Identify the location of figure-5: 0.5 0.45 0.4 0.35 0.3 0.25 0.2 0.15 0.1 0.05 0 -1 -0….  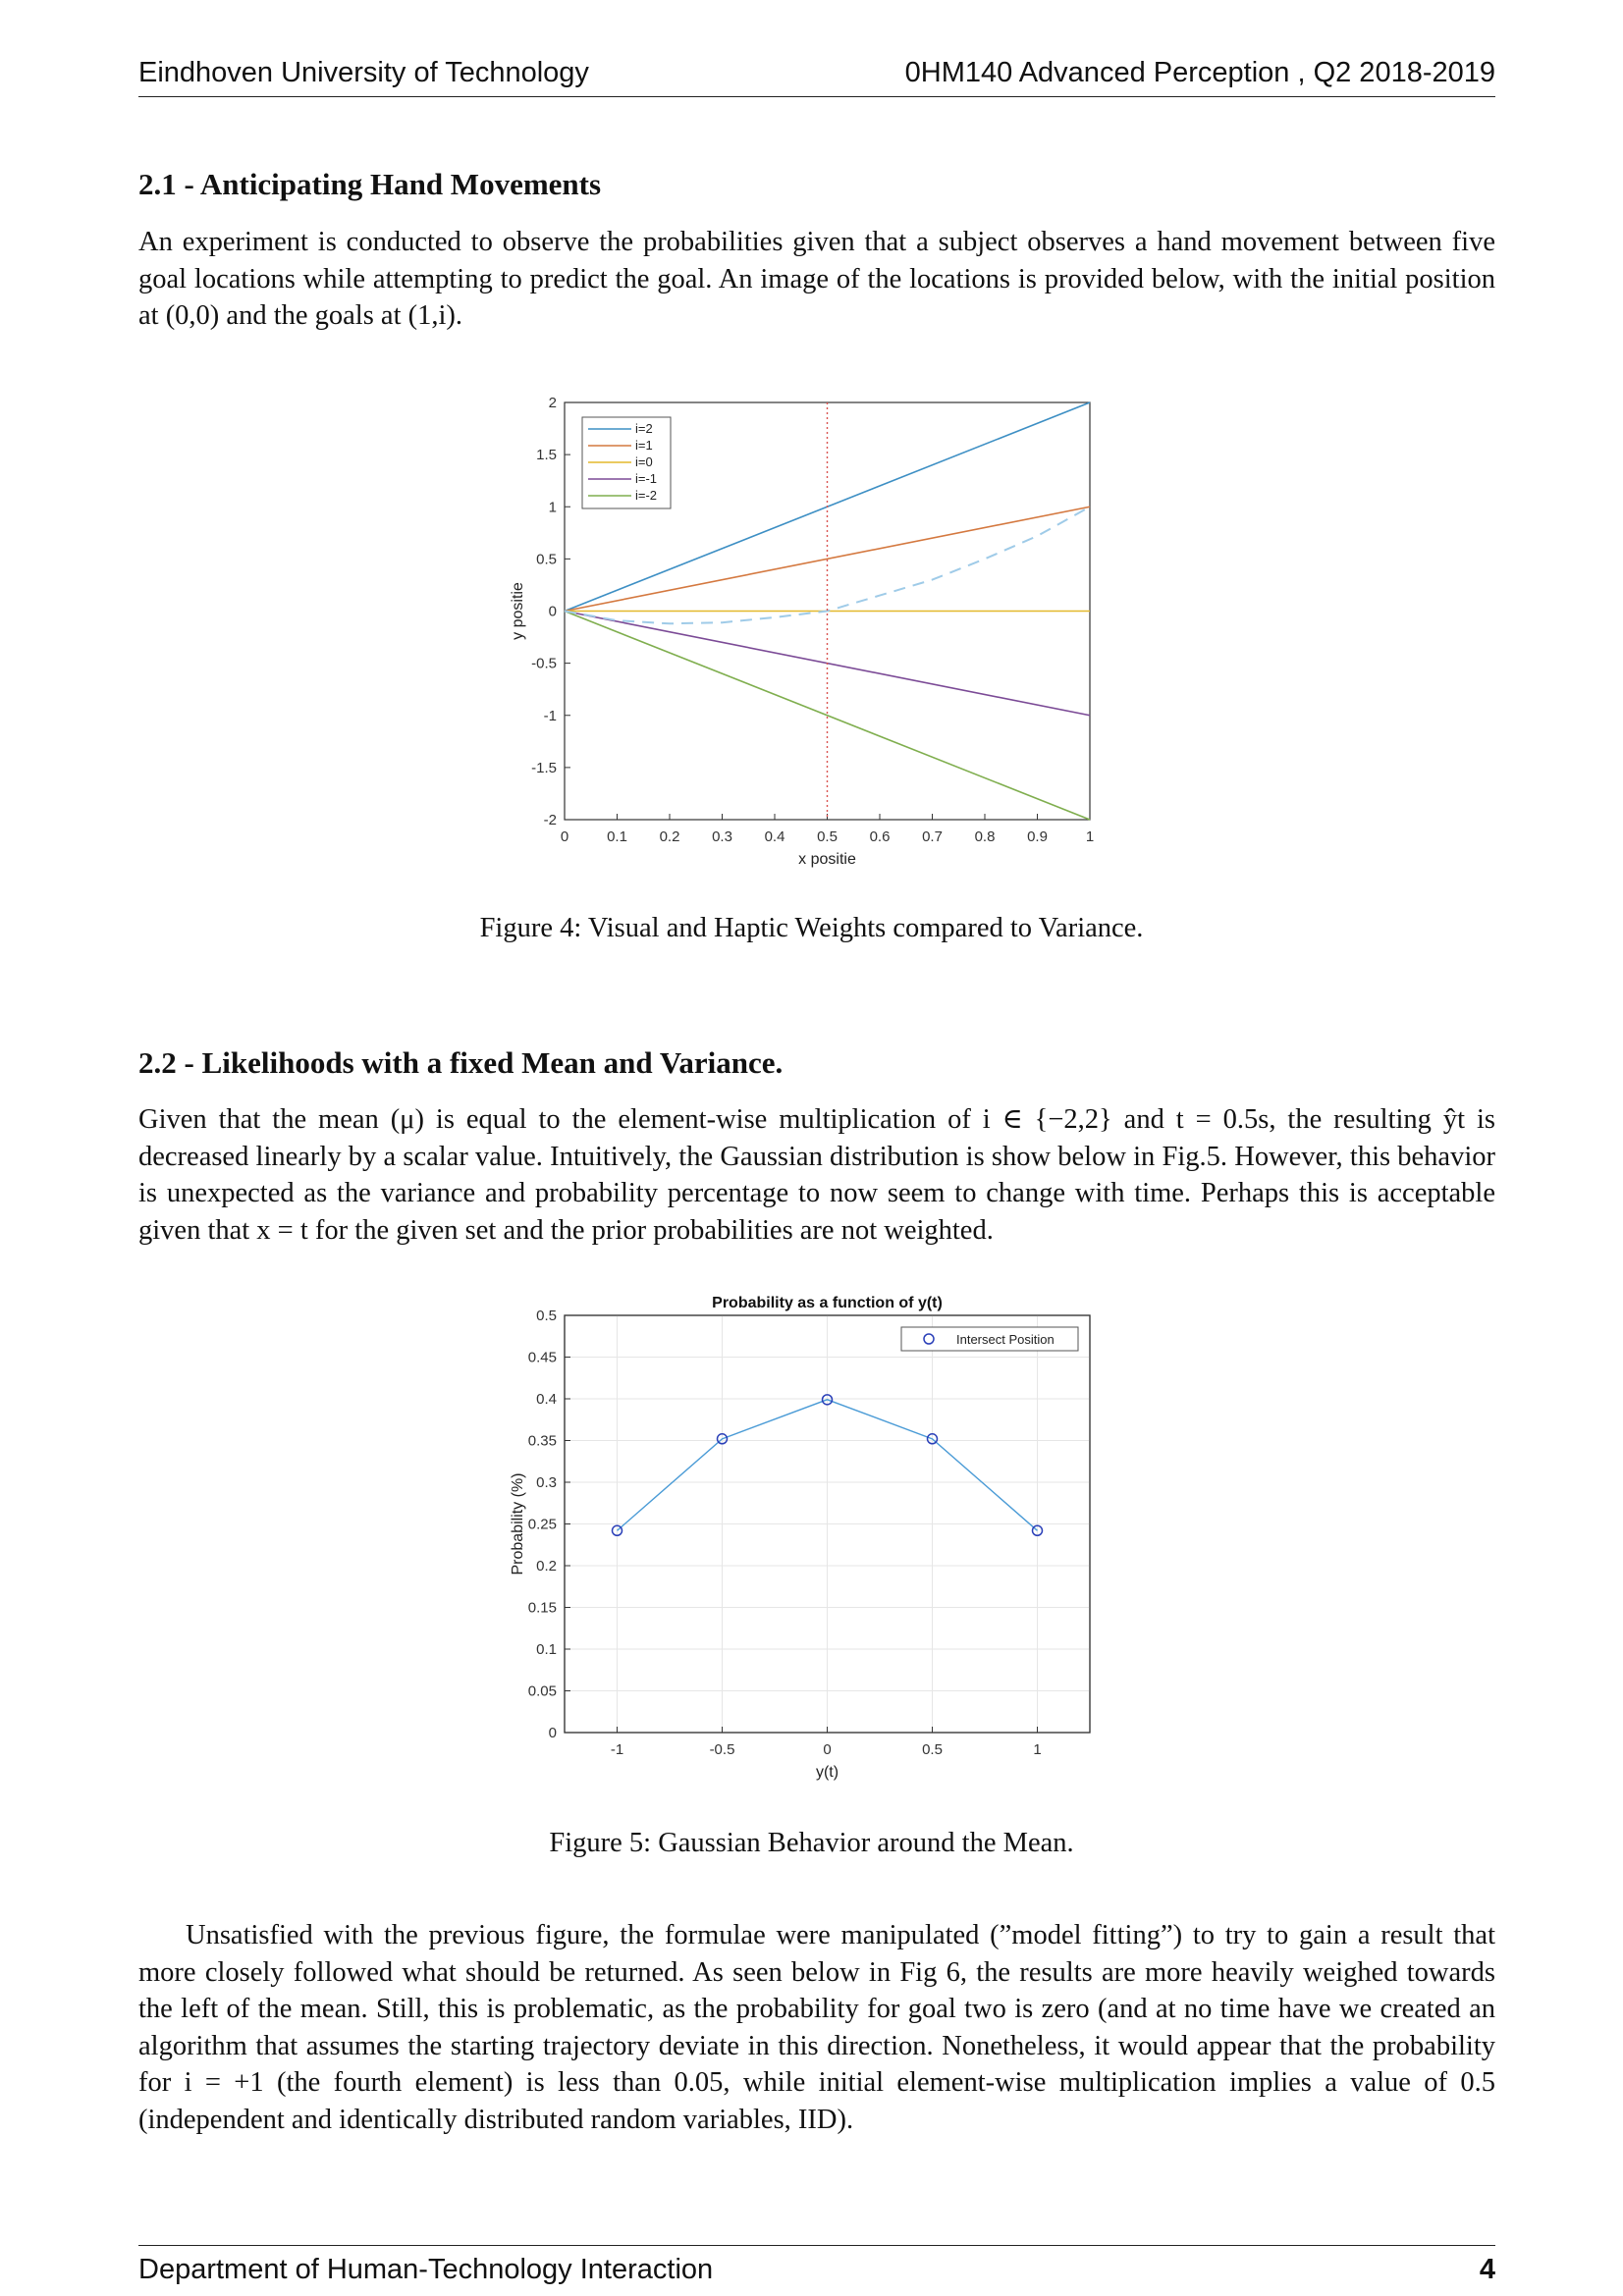
(805, 1541).